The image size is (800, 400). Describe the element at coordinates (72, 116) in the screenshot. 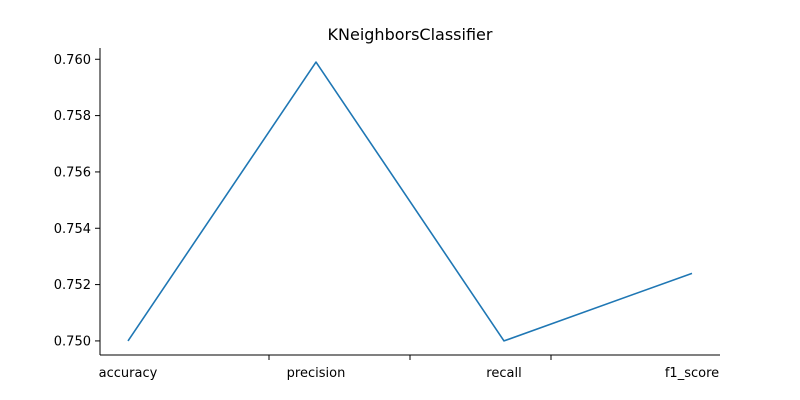

I see `y-tick-label: 0.758` at that location.